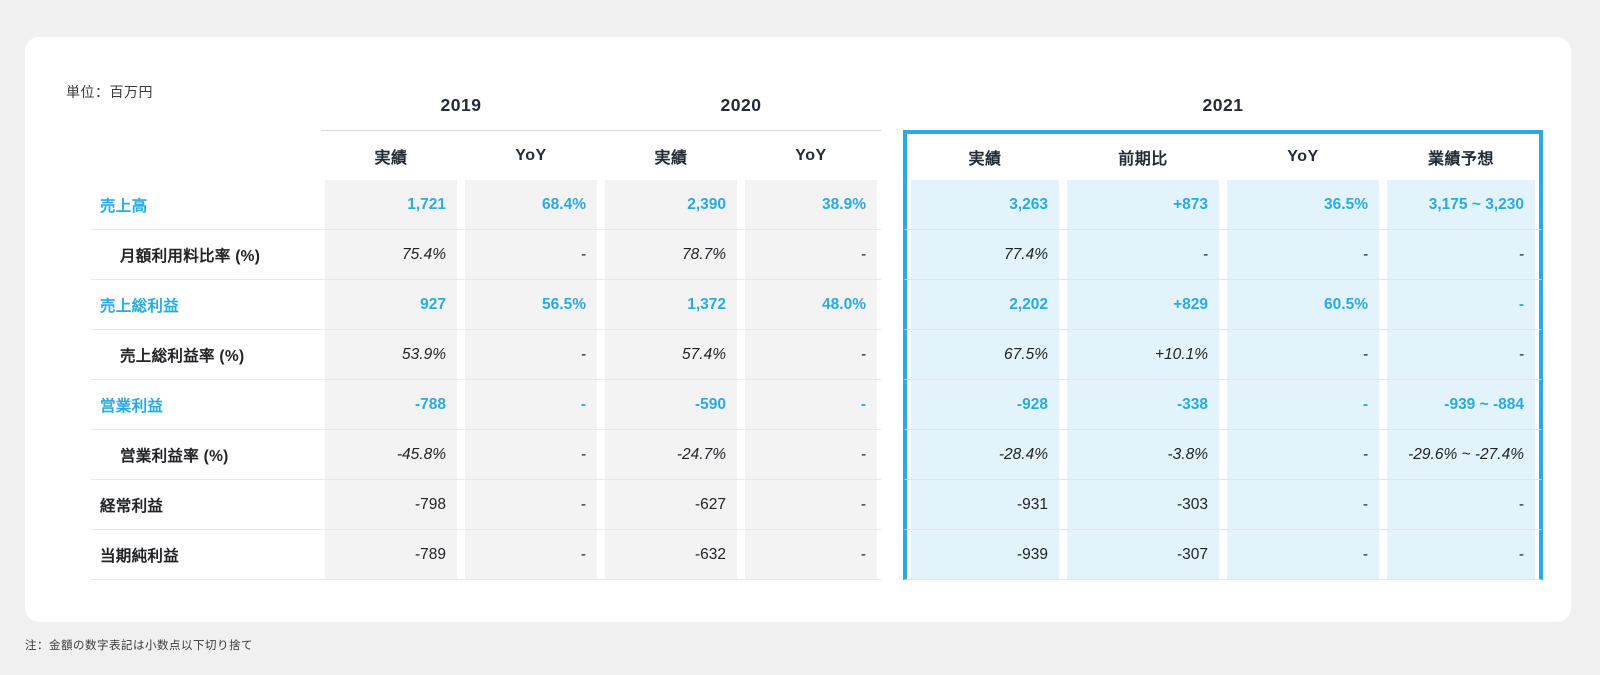  Describe the element at coordinates (391, 504) in the screenshot. I see `cell-background: -798` at that location.